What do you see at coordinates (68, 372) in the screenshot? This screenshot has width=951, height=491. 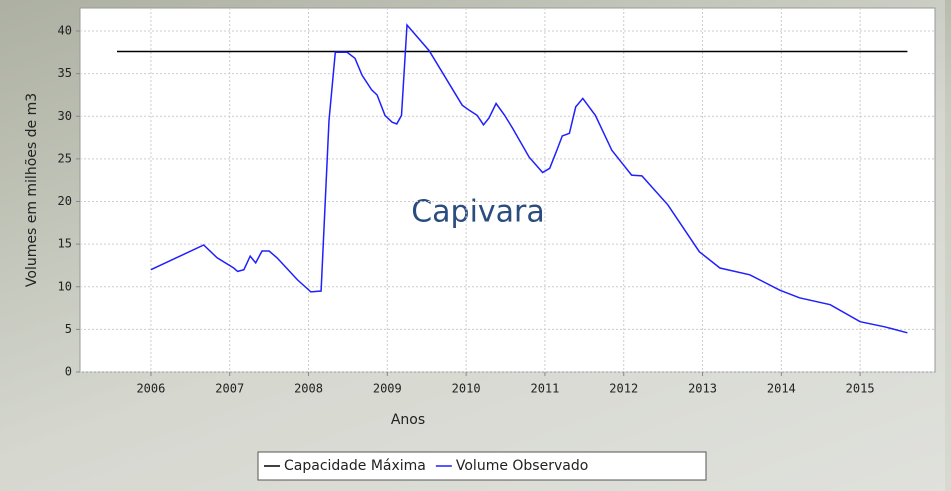 I see `y-tick-label: 0` at bounding box center [68, 372].